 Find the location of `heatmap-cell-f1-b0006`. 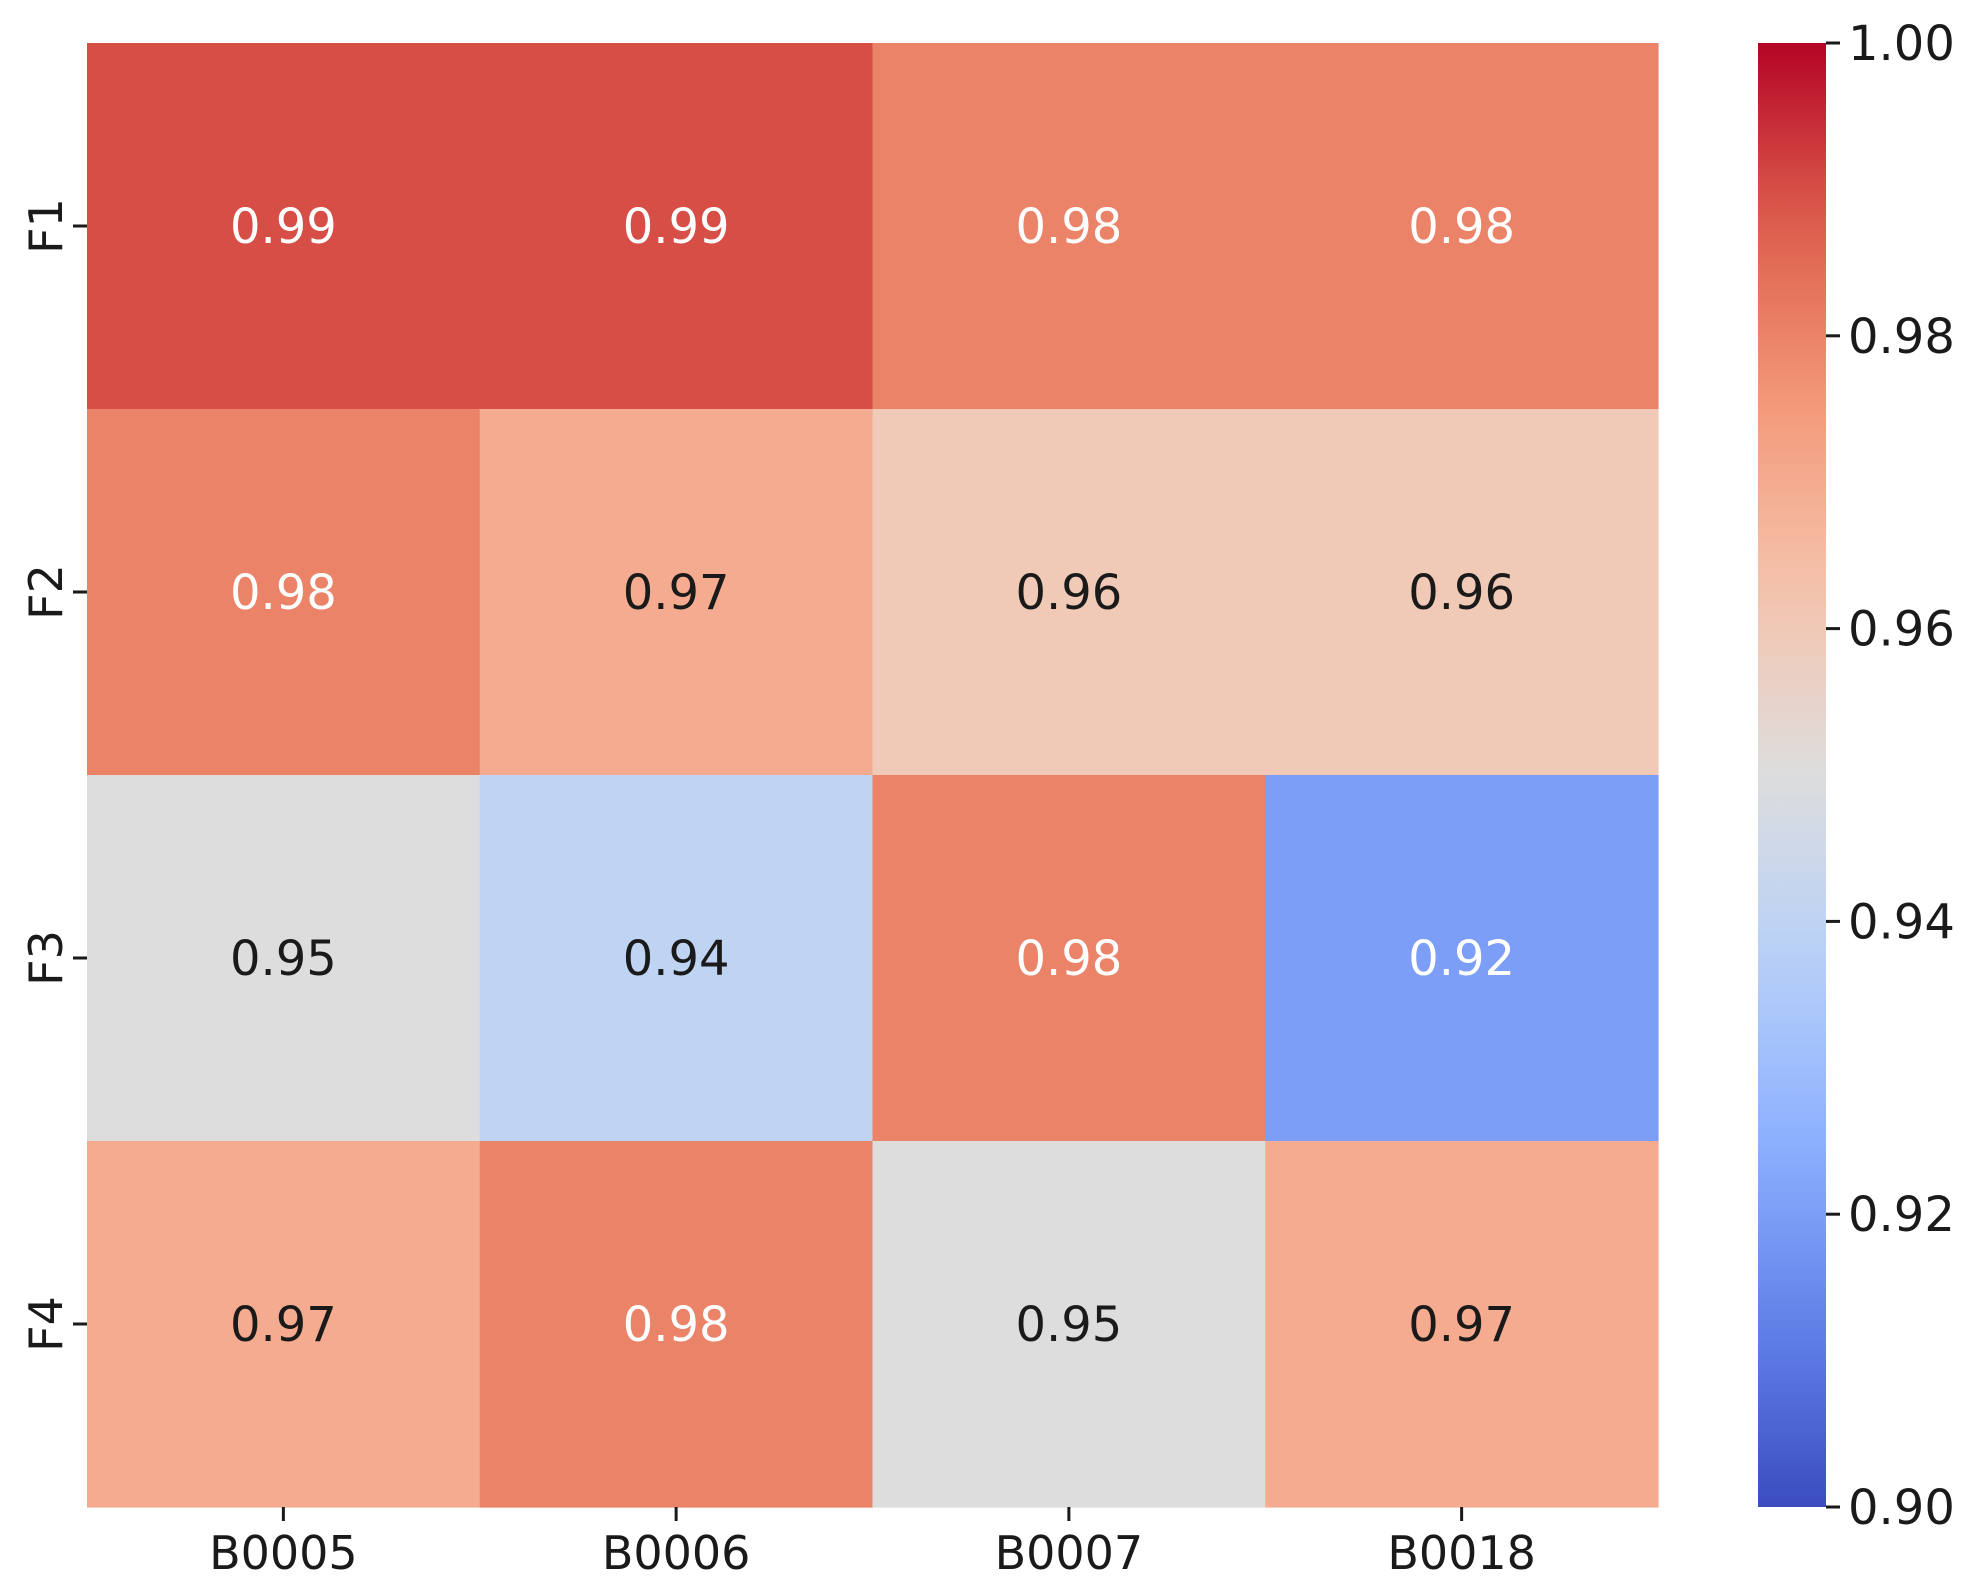

heatmap-cell-f1-b0006 is located at coordinates (676, 226).